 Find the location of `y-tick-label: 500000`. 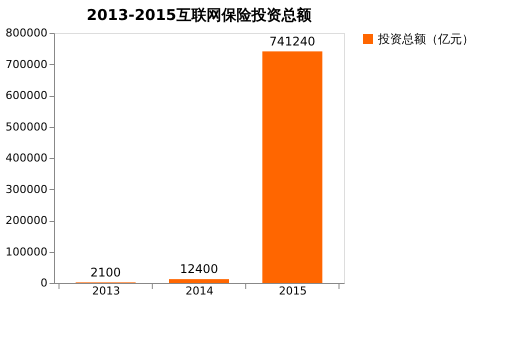

y-tick-label: 500000 is located at coordinates (27, 127).